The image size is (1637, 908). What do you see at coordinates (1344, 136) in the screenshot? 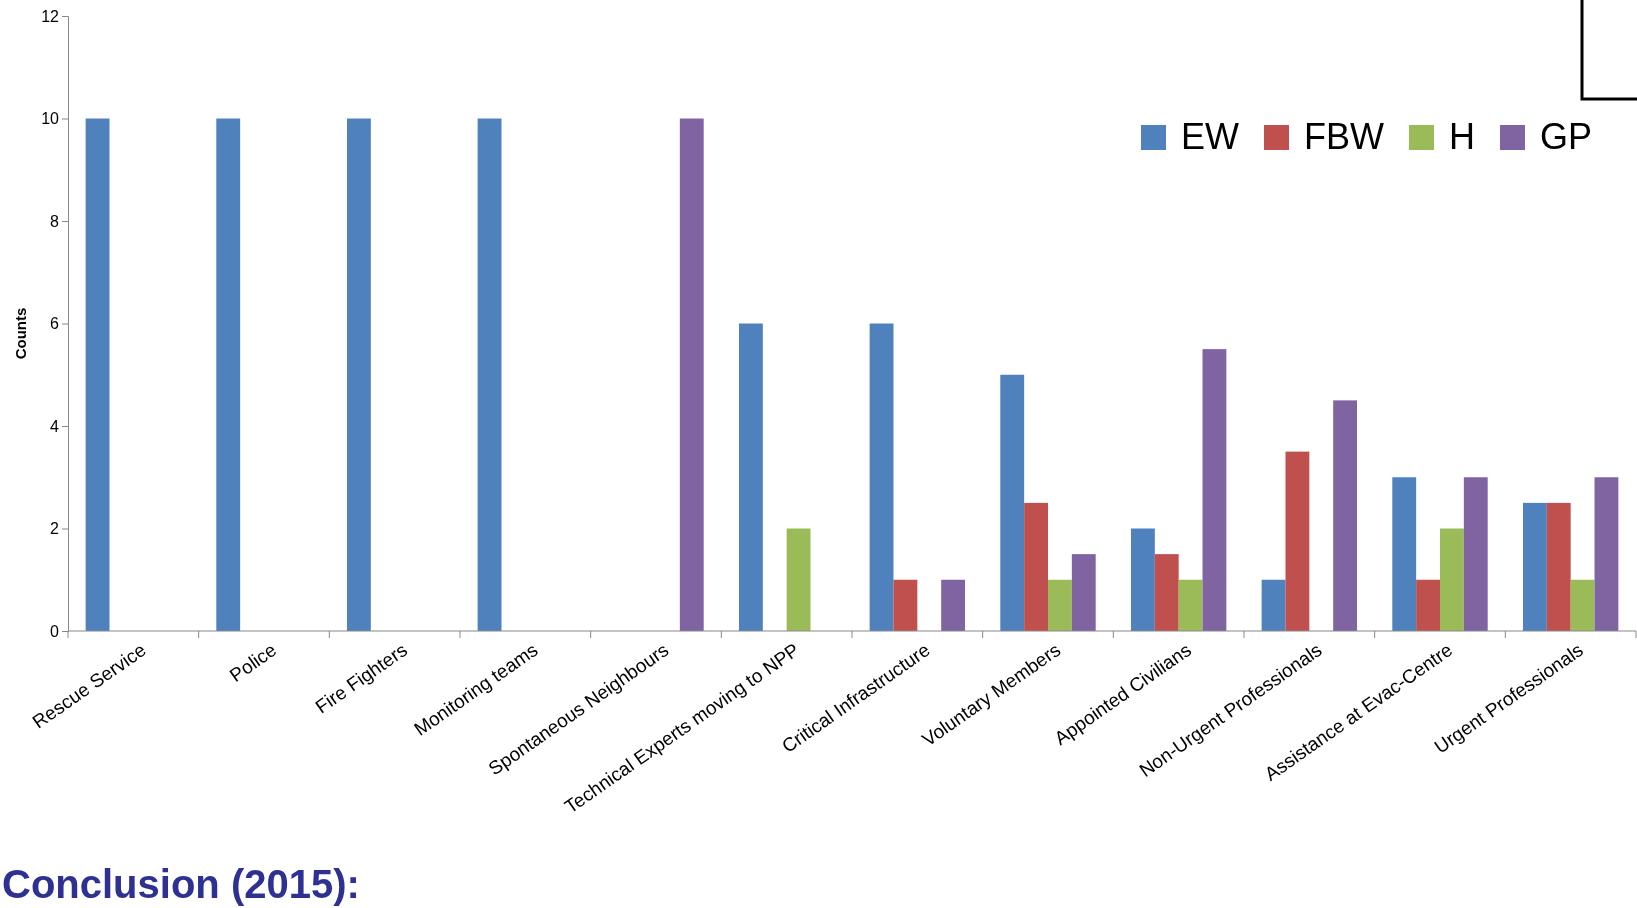
I see `legend-label: FBW` at bounding box center [1344, 136].